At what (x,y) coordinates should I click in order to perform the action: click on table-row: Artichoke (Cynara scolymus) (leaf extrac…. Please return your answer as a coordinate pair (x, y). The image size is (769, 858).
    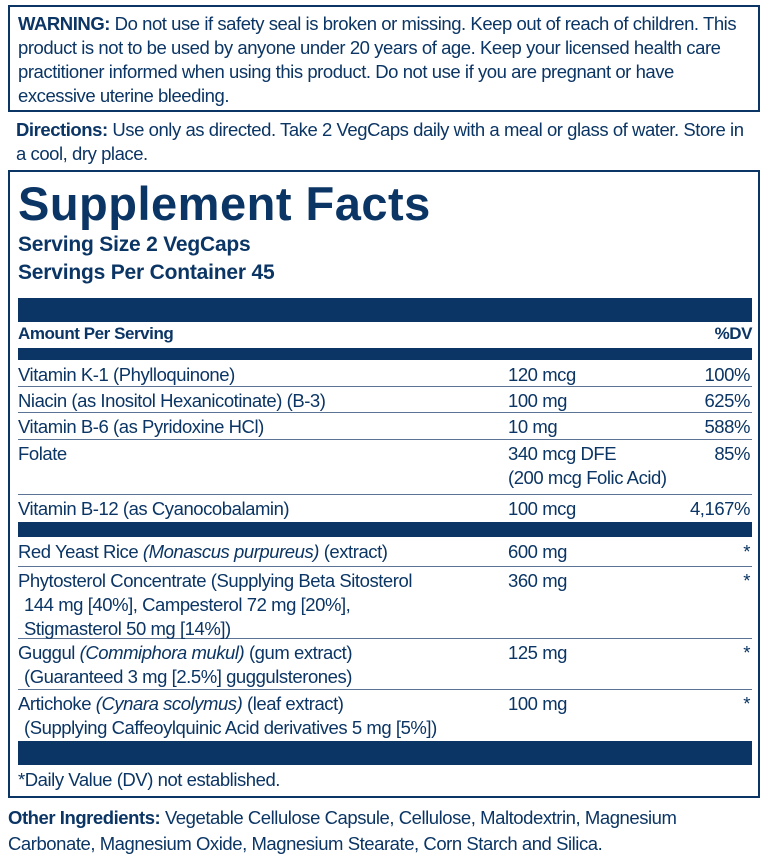
    Looking at the image, I should click on (385, 716).